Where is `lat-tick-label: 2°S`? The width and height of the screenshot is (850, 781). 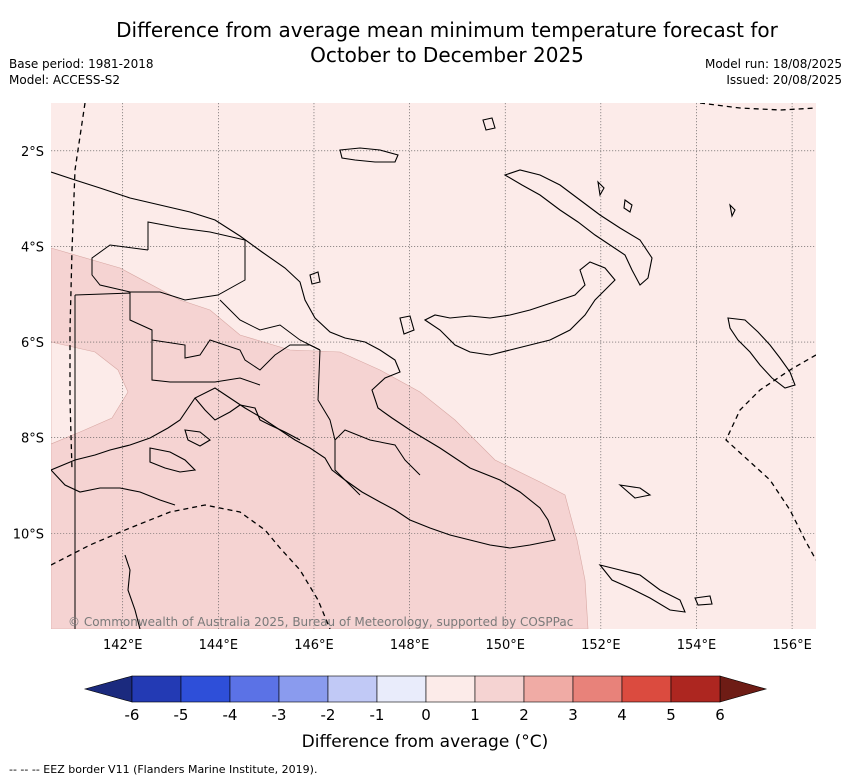
lat-tick-label: 2°S is located at coordinates (32, 152).